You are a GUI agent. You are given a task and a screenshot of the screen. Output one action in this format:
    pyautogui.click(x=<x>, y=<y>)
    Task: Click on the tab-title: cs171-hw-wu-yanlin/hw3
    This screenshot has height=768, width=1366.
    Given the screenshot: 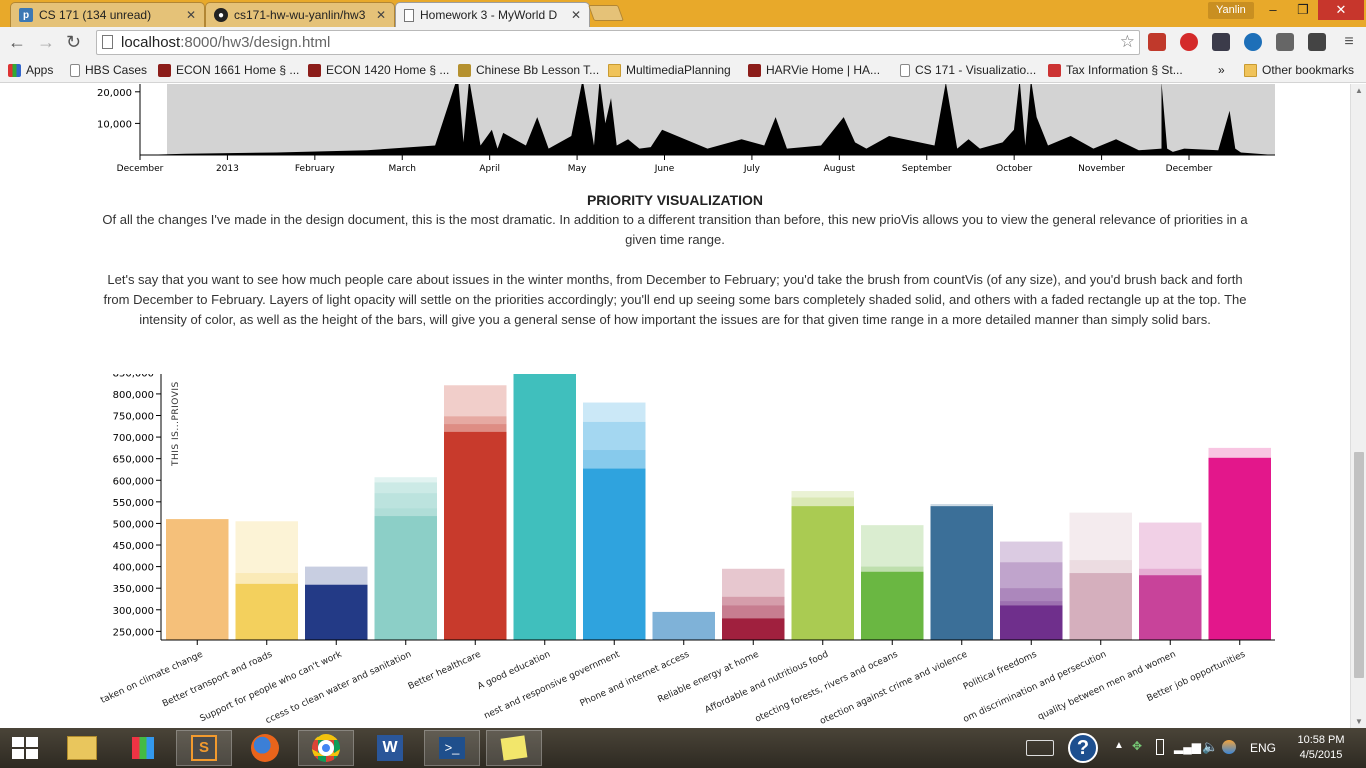 What is the action you would take?
    pyautogui.click(x=300, y=15)
    